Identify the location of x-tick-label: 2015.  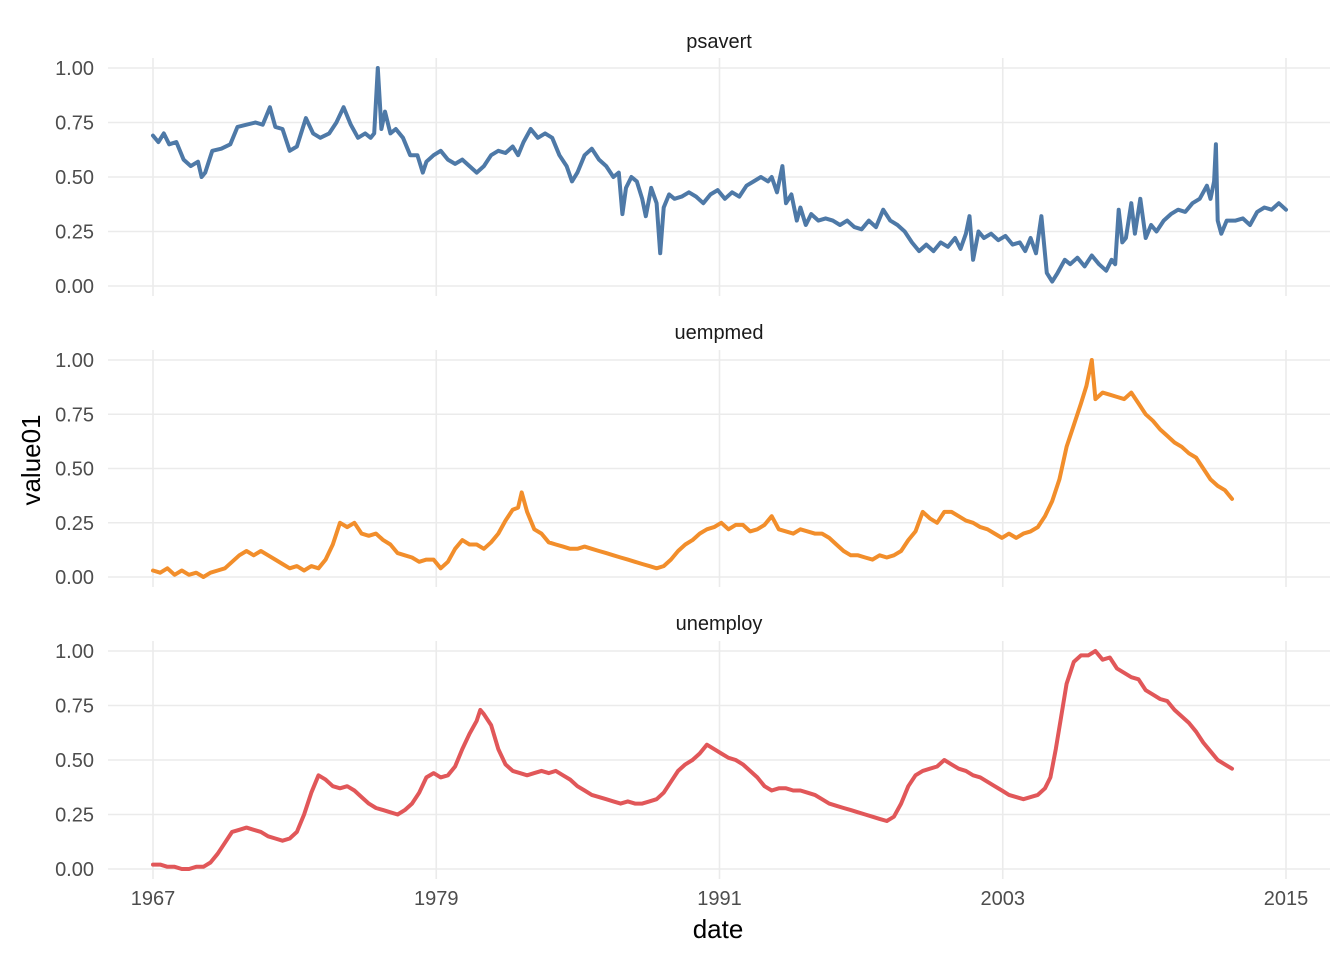
(1286, 899).